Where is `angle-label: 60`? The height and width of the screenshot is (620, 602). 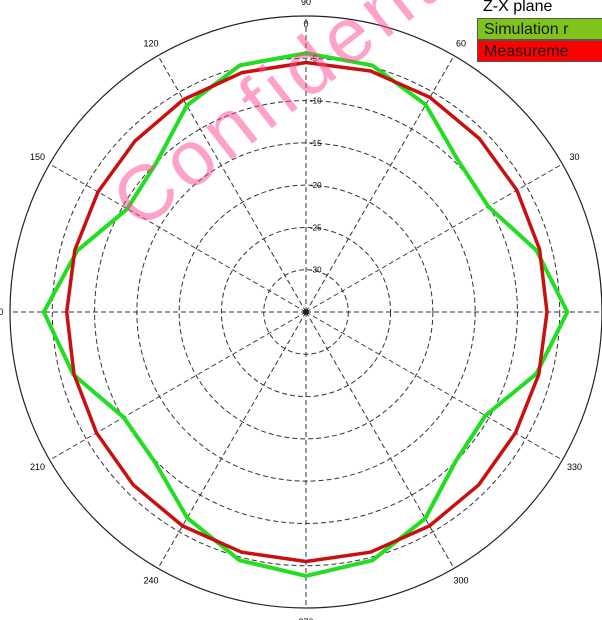 angle-label: 60 is located at coordinates (461, 44).